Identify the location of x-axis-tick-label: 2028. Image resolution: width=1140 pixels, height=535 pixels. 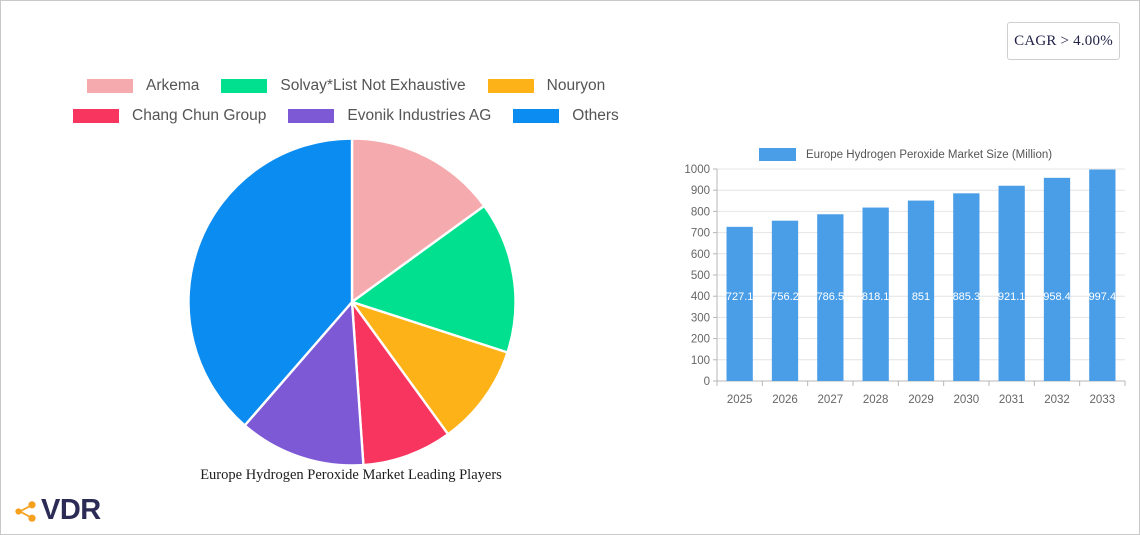
(876, 400).